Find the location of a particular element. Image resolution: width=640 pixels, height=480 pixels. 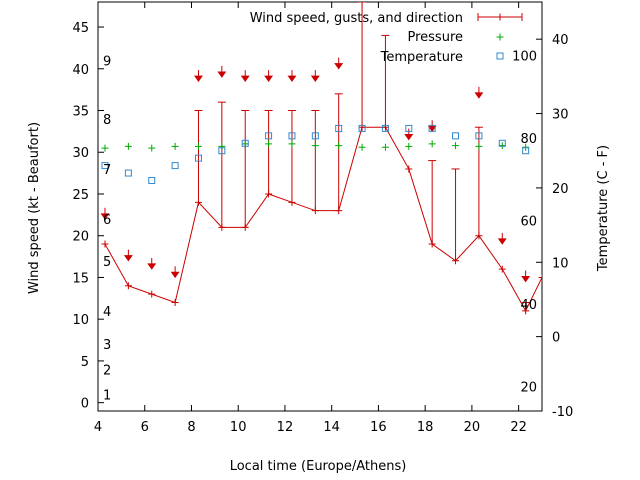

fahrenheit-label: 20 is located at coordinates (528, 387).